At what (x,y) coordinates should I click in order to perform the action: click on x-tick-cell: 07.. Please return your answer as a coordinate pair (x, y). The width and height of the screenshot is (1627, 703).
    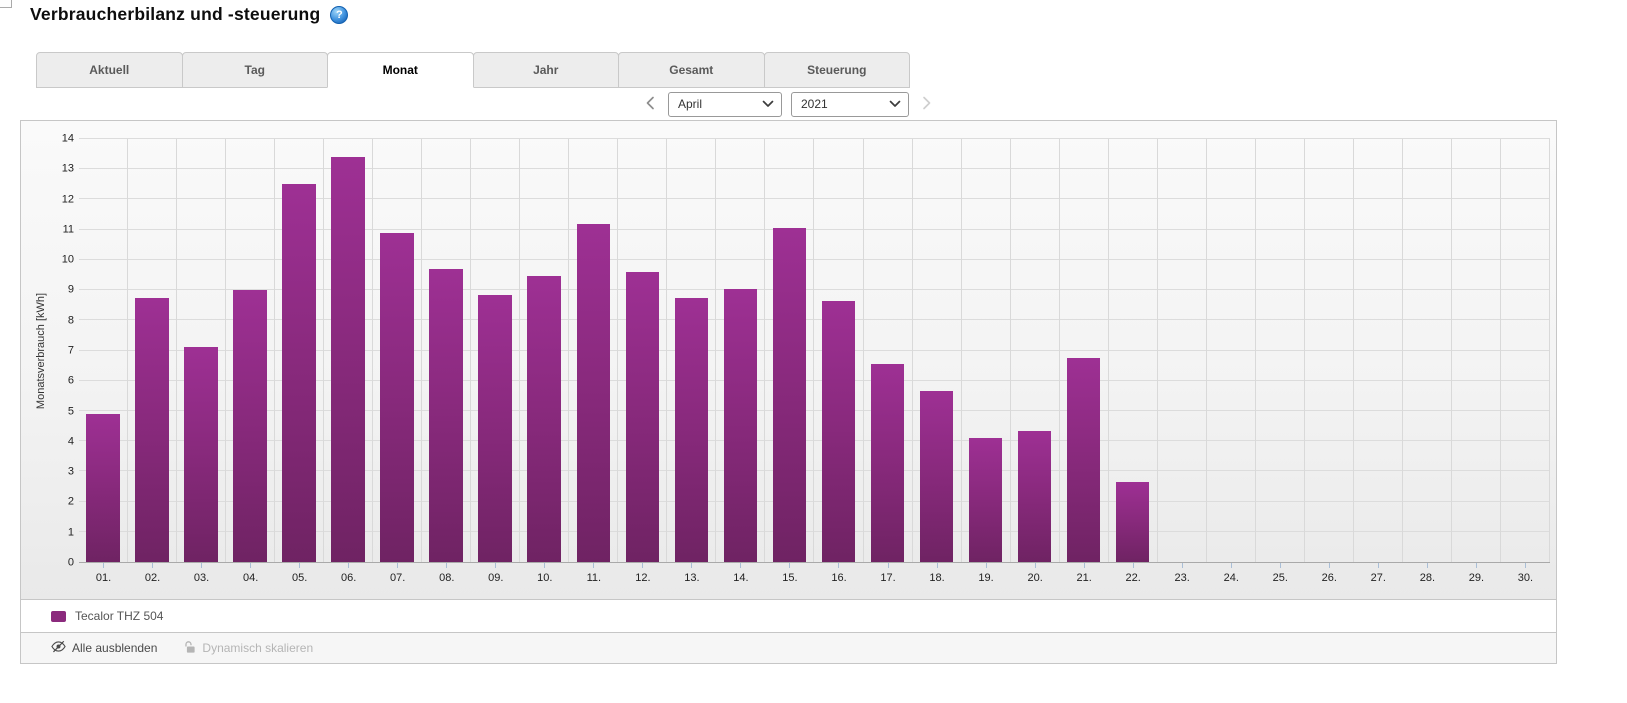
    Looking at the image, I should click on (397, 573).